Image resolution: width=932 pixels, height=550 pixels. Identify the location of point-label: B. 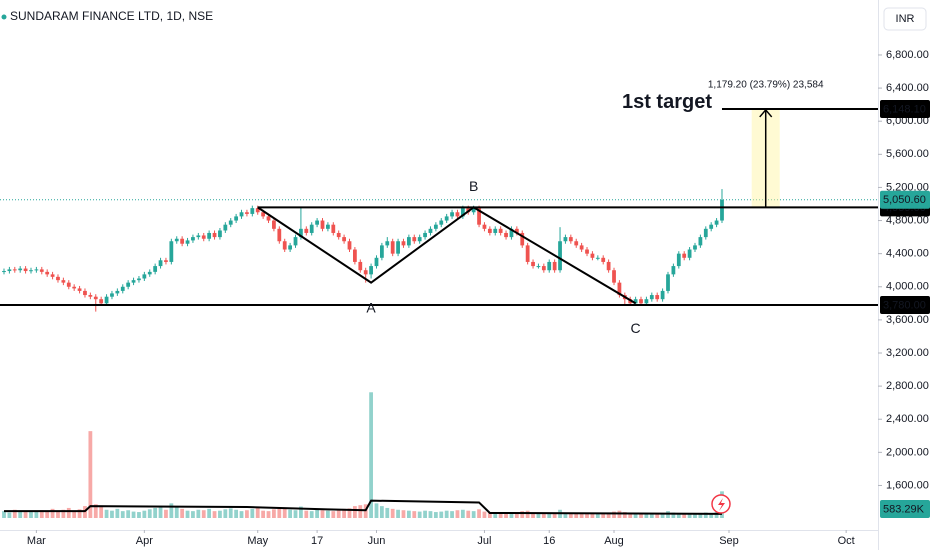
(473, 186).